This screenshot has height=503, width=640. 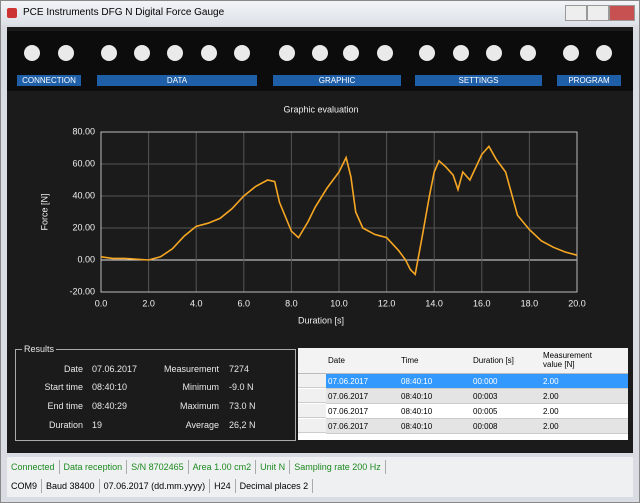 I want to click on chart-title: Graphic evaluation, so click(x=320, y=109).